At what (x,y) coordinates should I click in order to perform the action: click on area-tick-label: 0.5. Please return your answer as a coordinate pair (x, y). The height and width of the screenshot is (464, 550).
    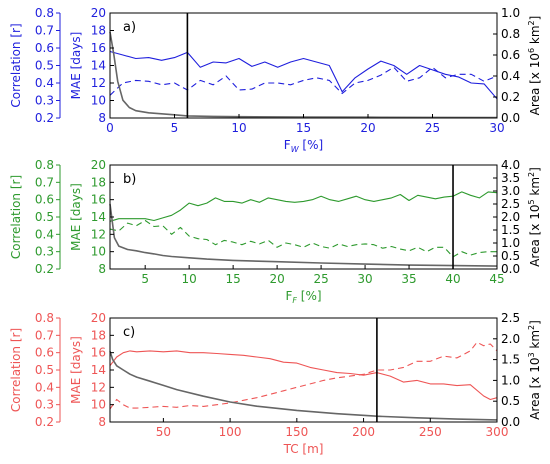
    Looking at the image, I should click on (510, 256).